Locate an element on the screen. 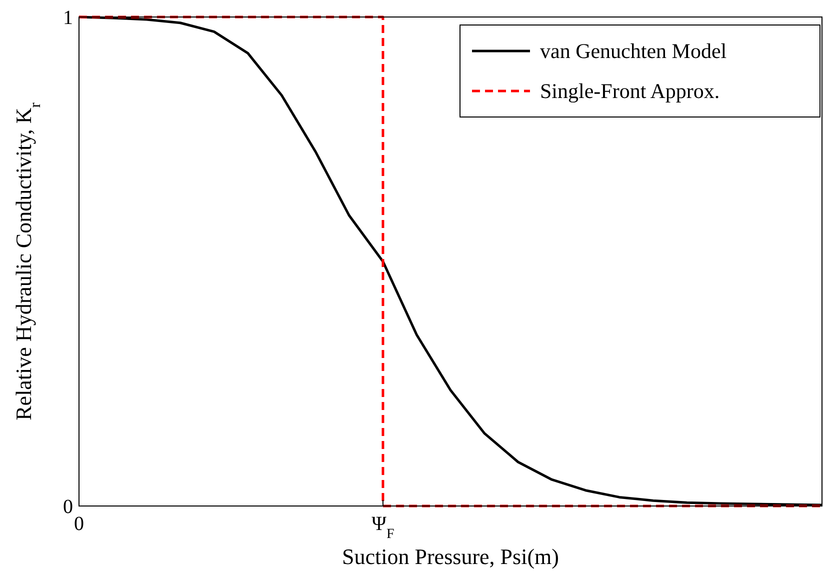 The height and width of the screenshot is (577, 824). y-tick-label: 1 is located at coordinates (68, 18).